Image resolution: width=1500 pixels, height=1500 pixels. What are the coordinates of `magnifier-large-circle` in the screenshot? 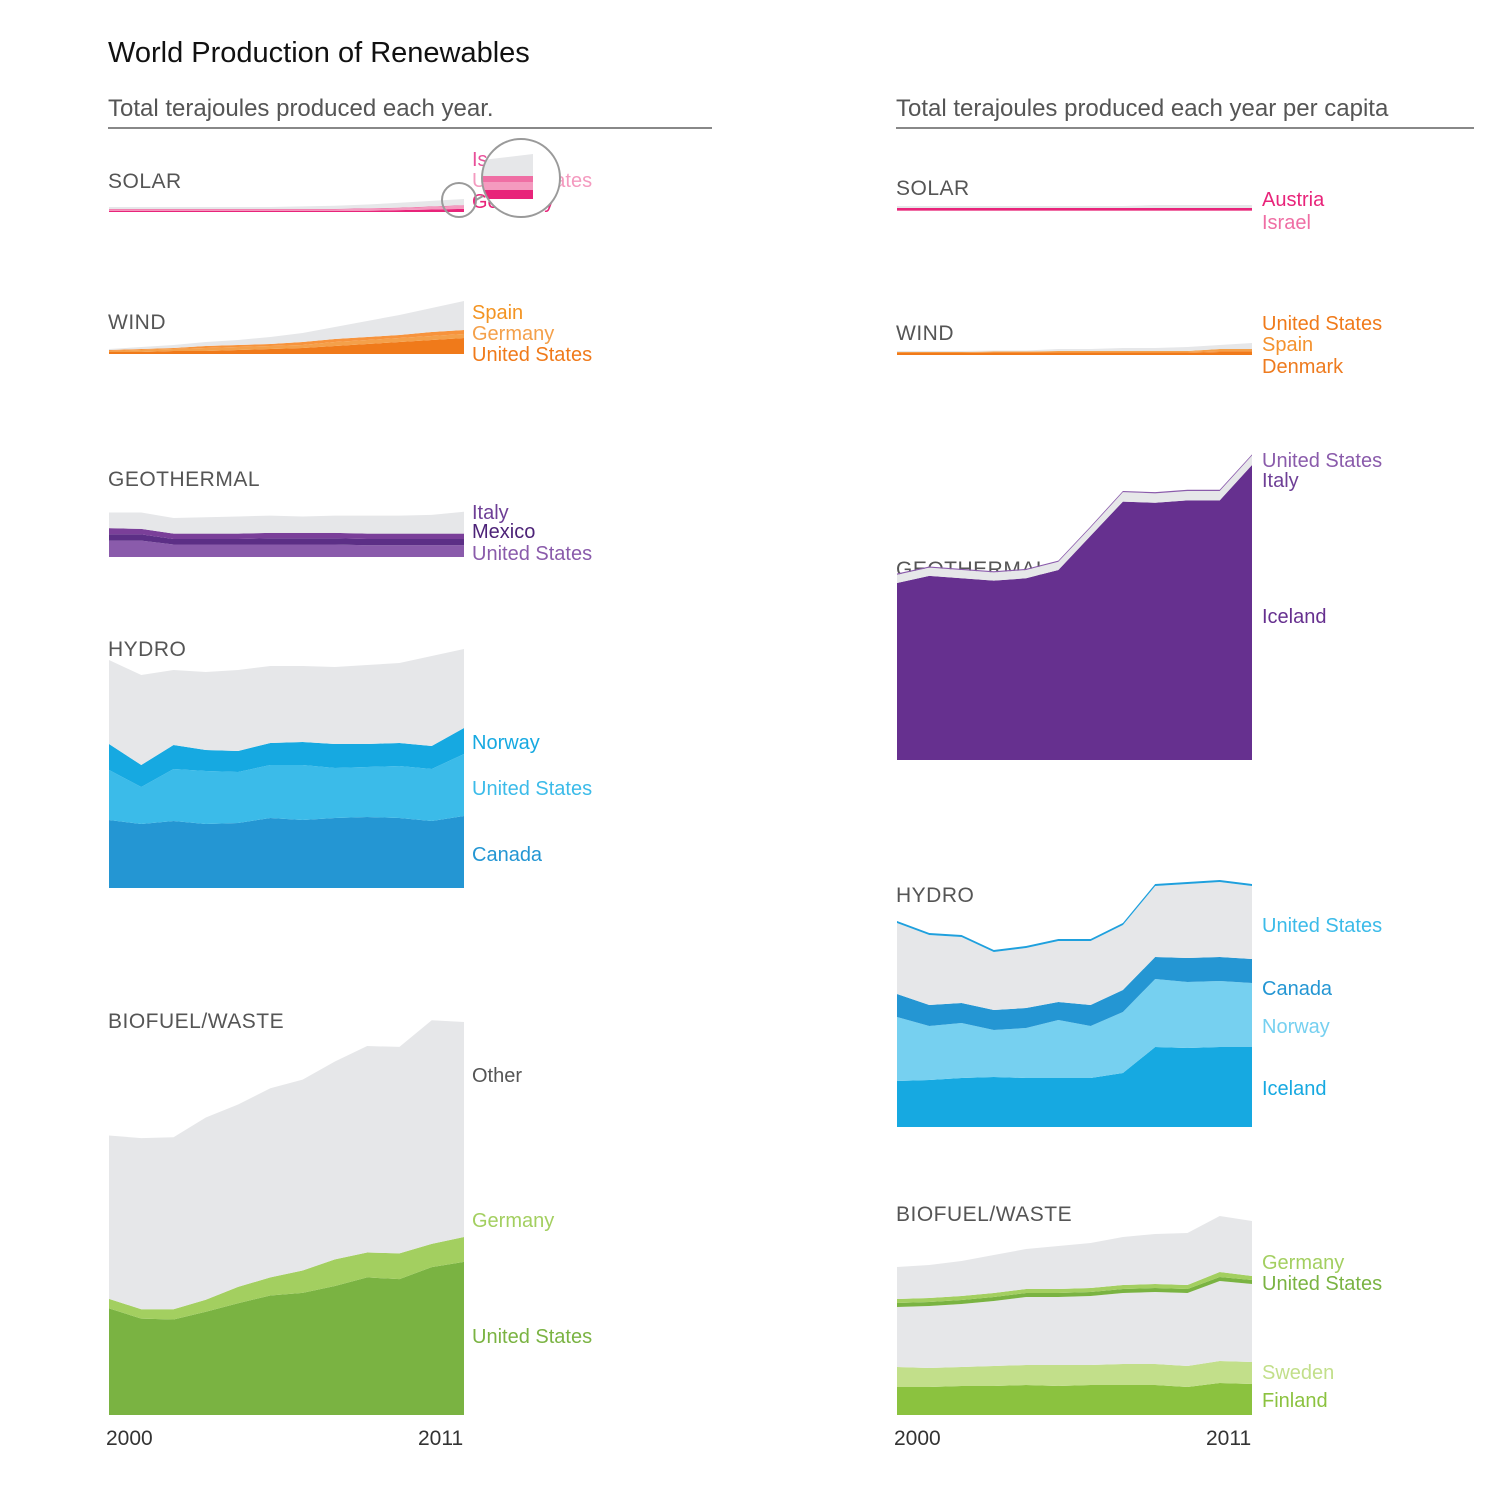 It's located at (521, 178).